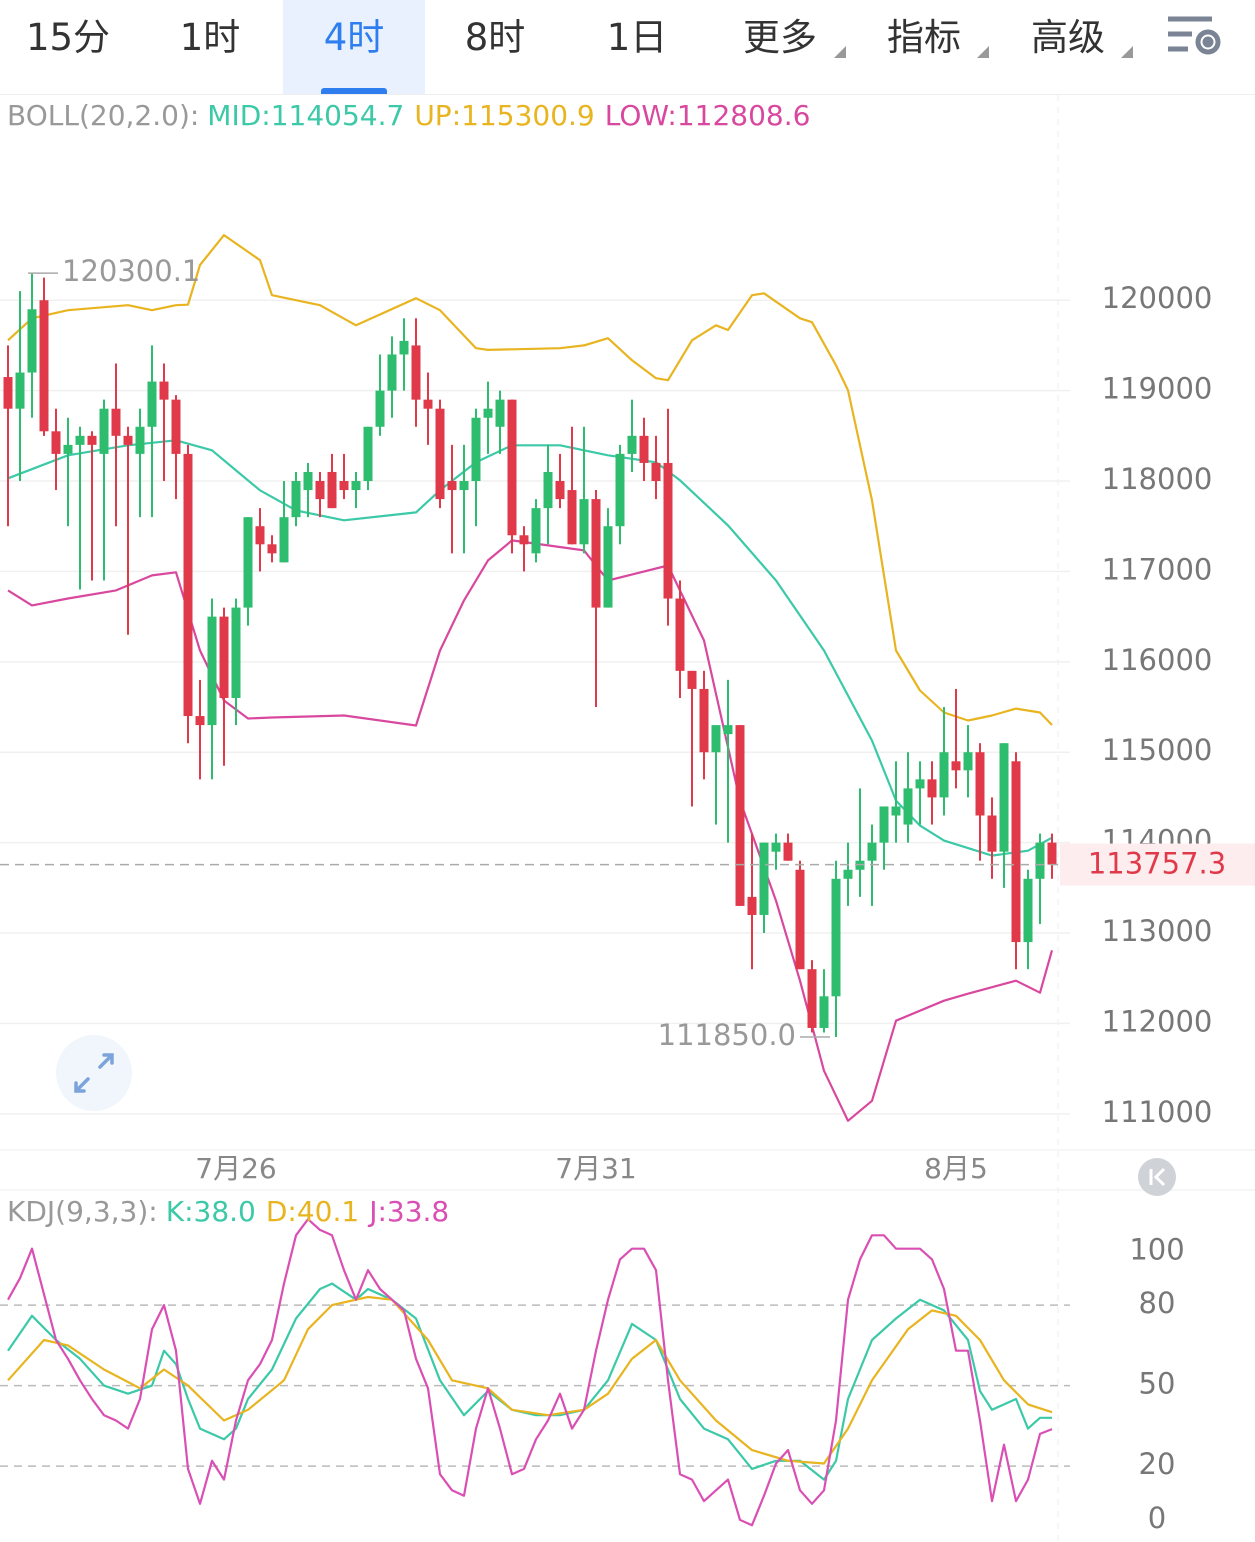 The width and height of the screenshot is (1255, 1542). Describe the element at coordinates (727, 1035) in the screenshot. I see `annotation-label: 111850.0` at that location.